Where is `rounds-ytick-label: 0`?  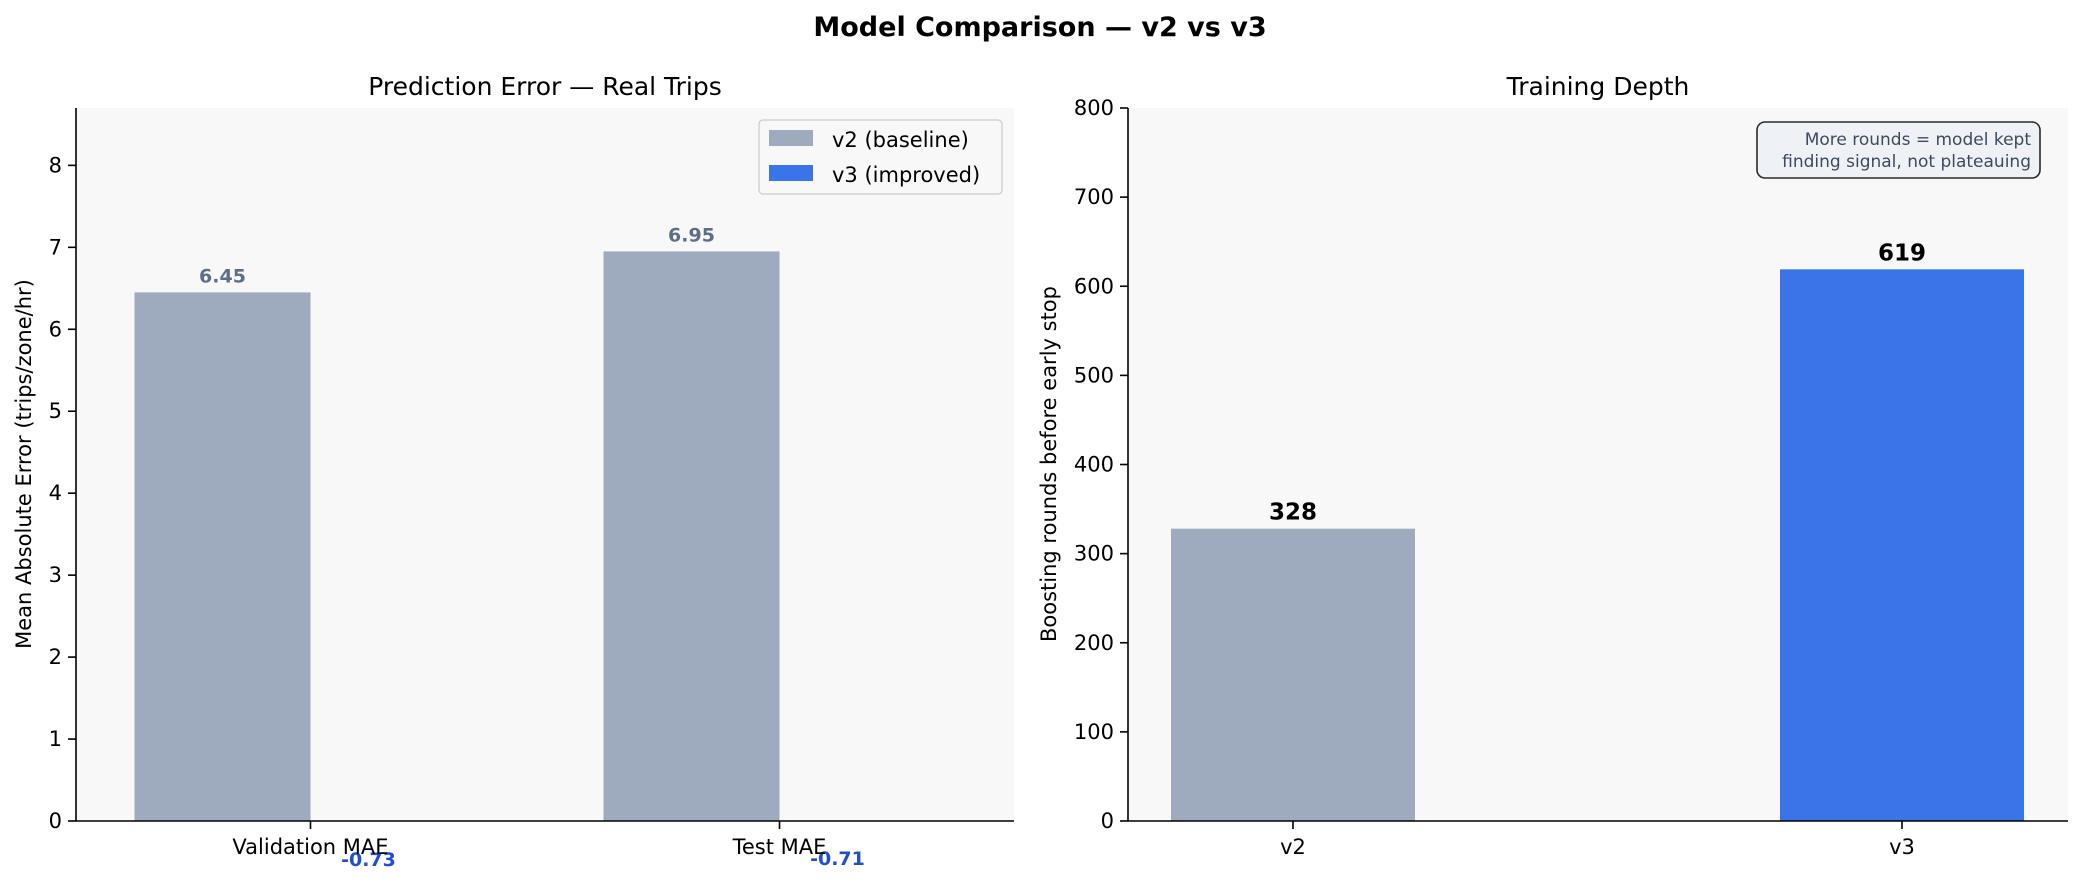 rounds-ytick-label: 0 is located at coordinates (1107, 821).